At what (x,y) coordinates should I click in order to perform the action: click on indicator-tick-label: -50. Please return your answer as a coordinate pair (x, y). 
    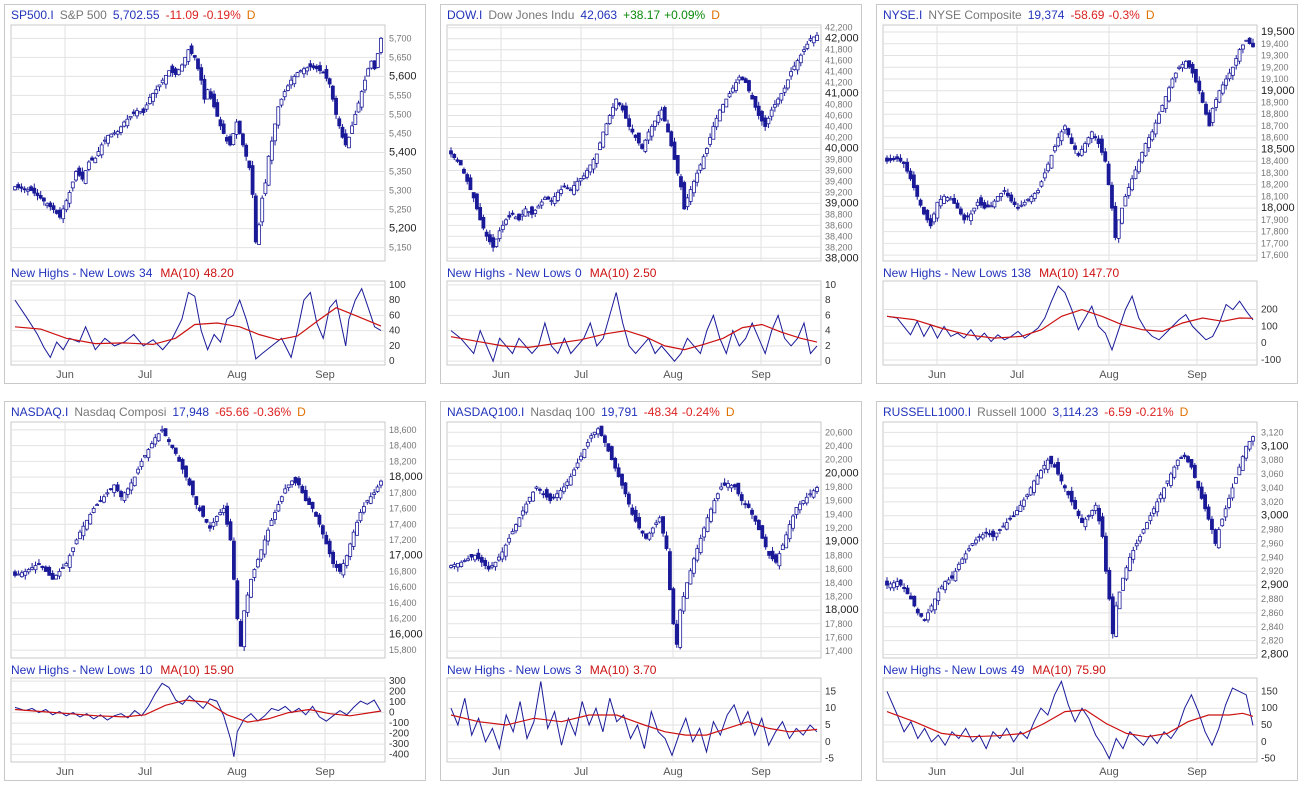
    Looking at the image, I should click on (1268, 759).